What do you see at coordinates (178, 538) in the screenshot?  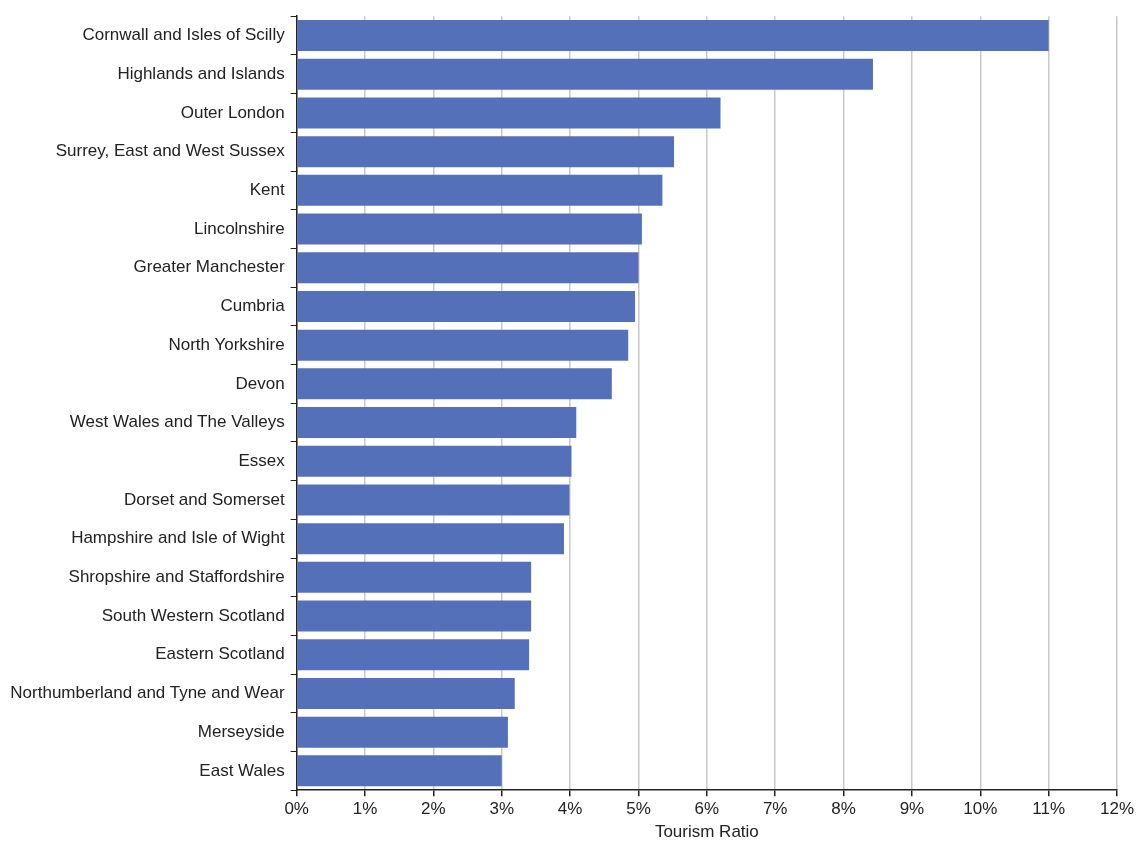 I see `y-tick-label: Hampshire and Isle of Wight` at bounding box center [178, 538].